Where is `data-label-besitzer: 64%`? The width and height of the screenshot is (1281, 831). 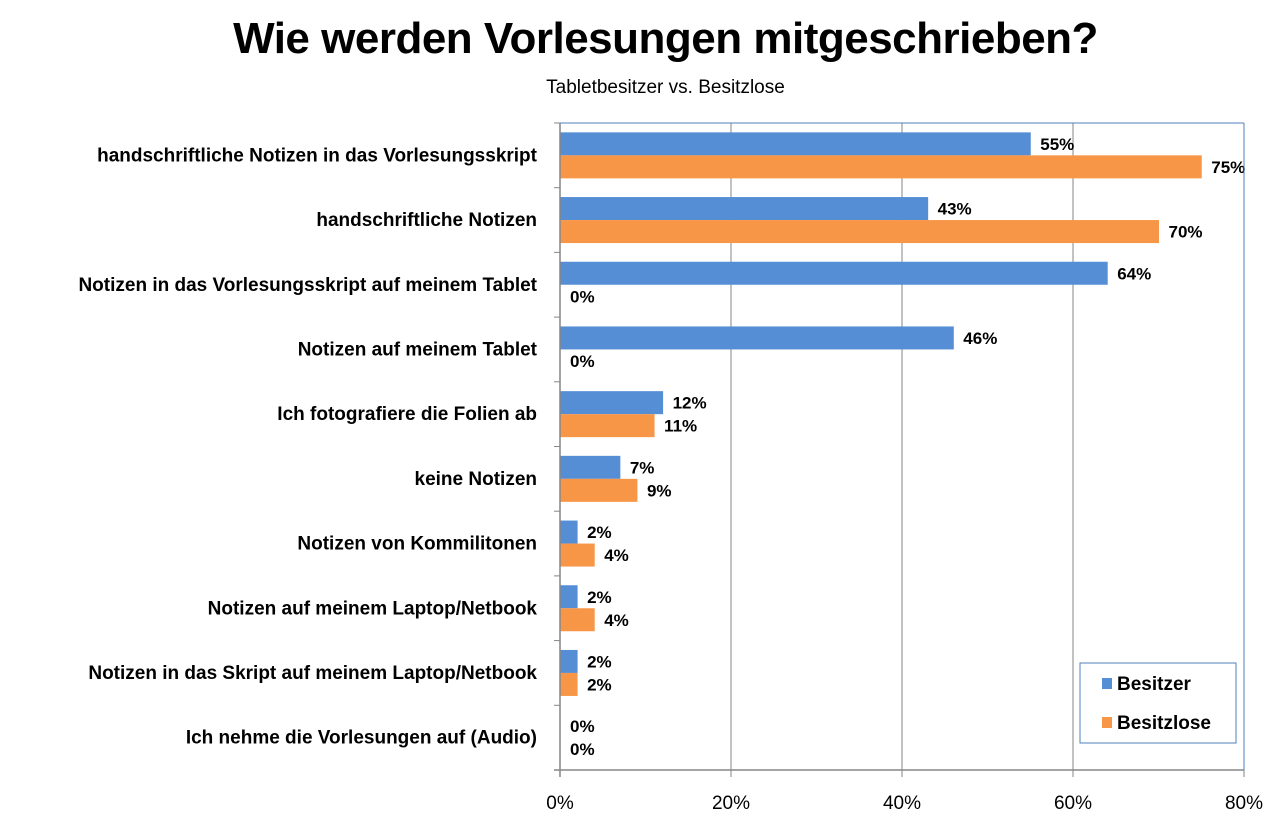 data-label-besitzer: 64% is located at coordinates (1134, 273).